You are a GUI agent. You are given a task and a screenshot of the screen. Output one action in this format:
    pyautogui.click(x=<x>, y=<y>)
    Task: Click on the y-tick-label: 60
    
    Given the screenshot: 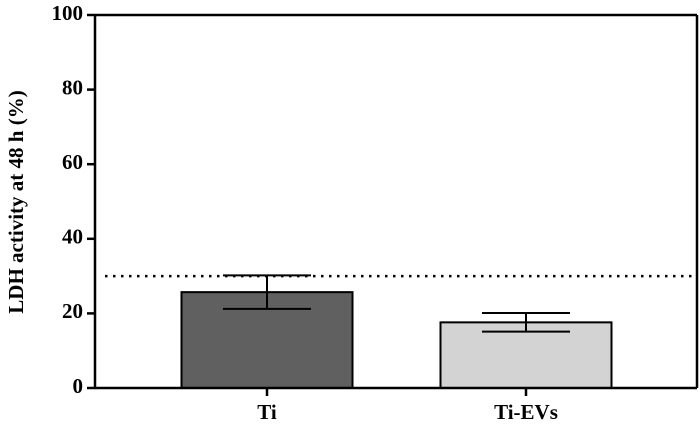 What is the action you would take?
    pyautogui.click(x=72, y=162)
    